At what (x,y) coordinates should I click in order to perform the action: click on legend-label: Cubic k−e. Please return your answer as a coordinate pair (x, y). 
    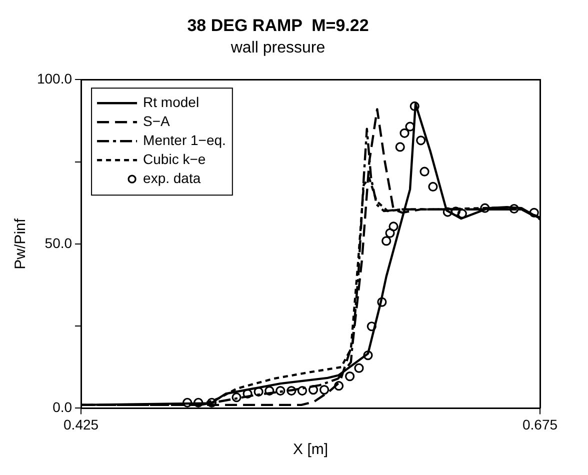
    Looking at the image, I should click on (174, 158).